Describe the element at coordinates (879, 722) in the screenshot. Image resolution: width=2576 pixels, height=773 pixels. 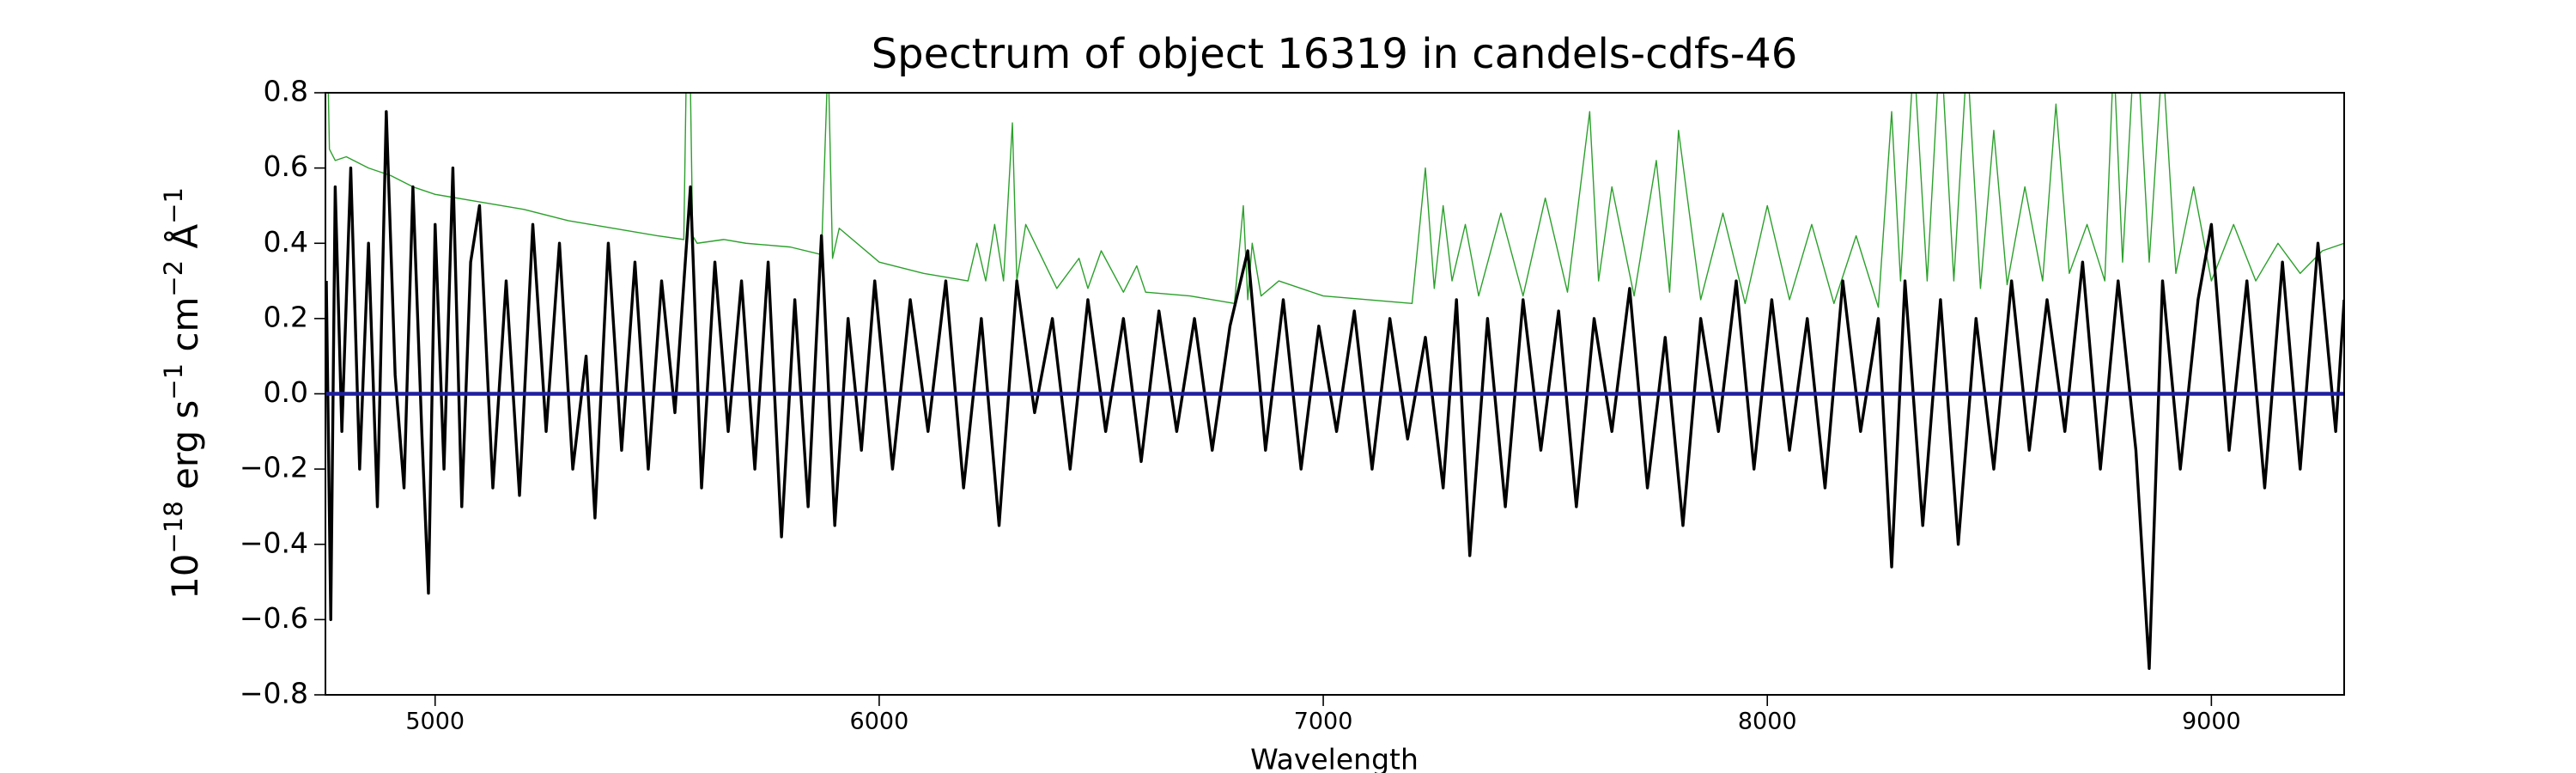
I see `x-tick-label: 6000` at that location.